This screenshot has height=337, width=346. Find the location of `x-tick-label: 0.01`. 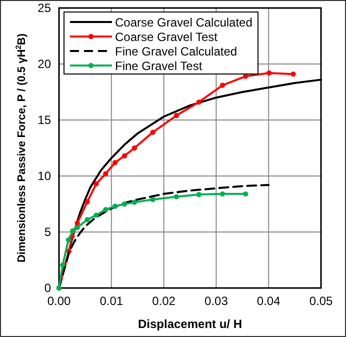

x-tick-label: 0.01 is located at coordinates (112, 301).